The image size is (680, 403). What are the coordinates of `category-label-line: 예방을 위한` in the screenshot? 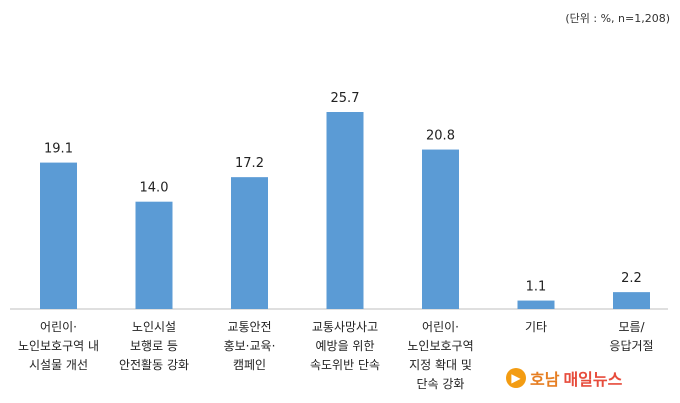 It's located at (344, 346).